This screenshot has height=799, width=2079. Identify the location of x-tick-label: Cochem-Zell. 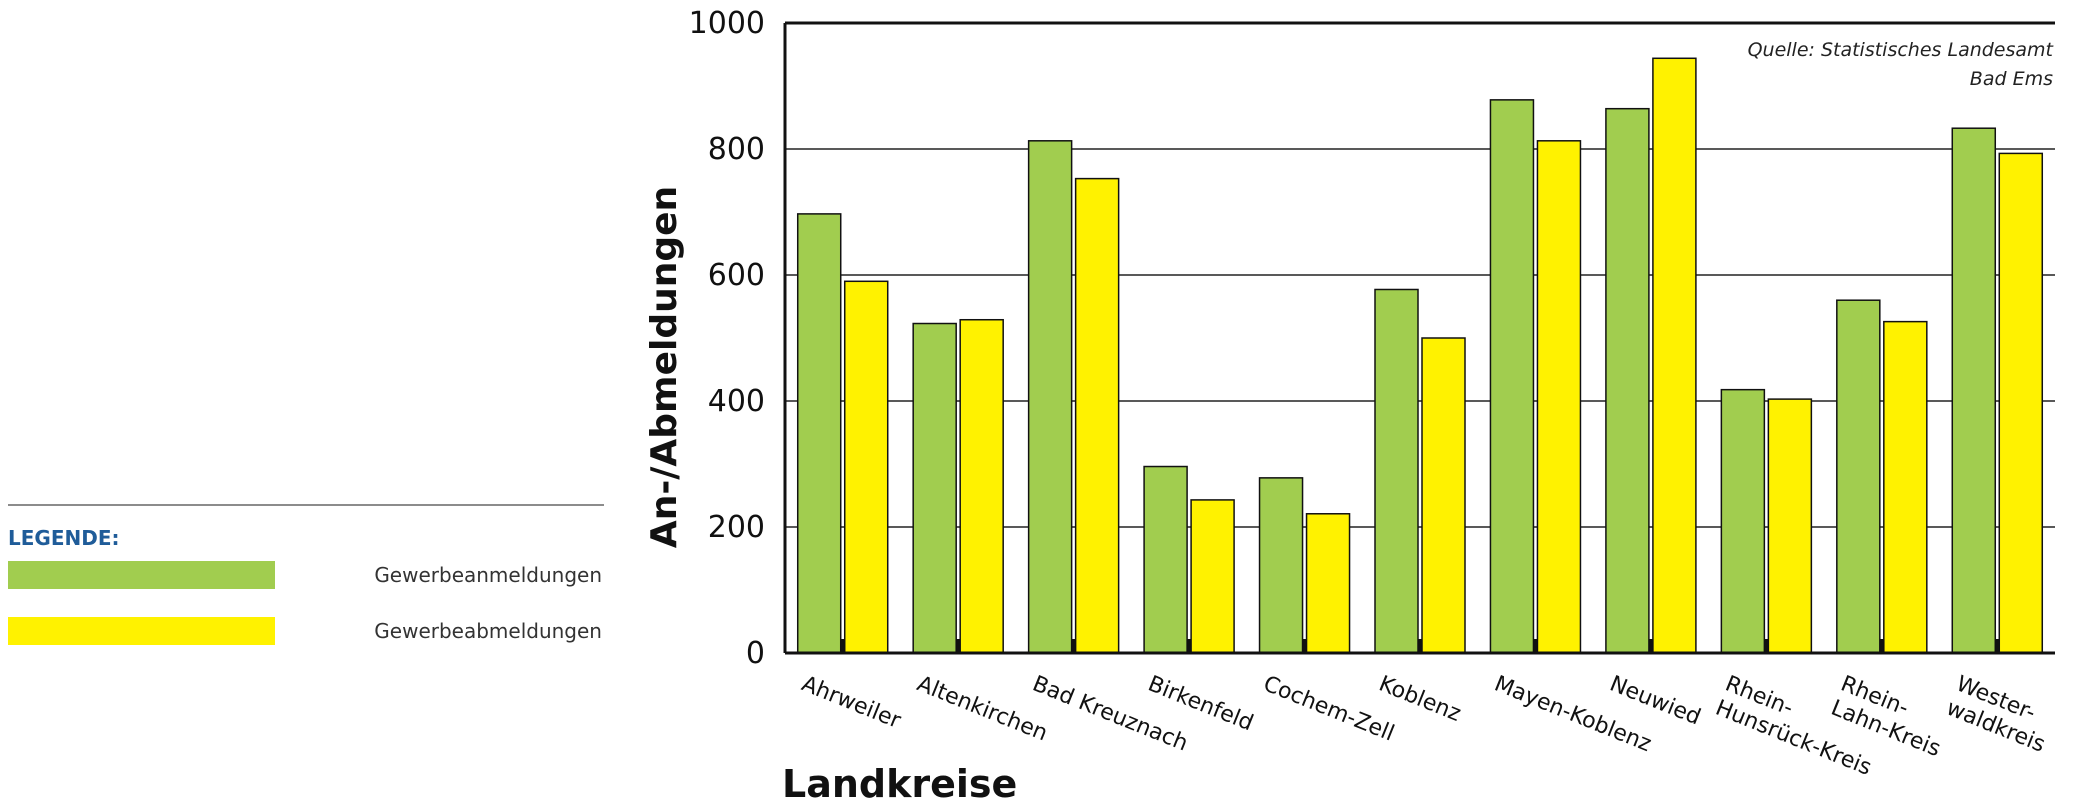
(1329, 709).